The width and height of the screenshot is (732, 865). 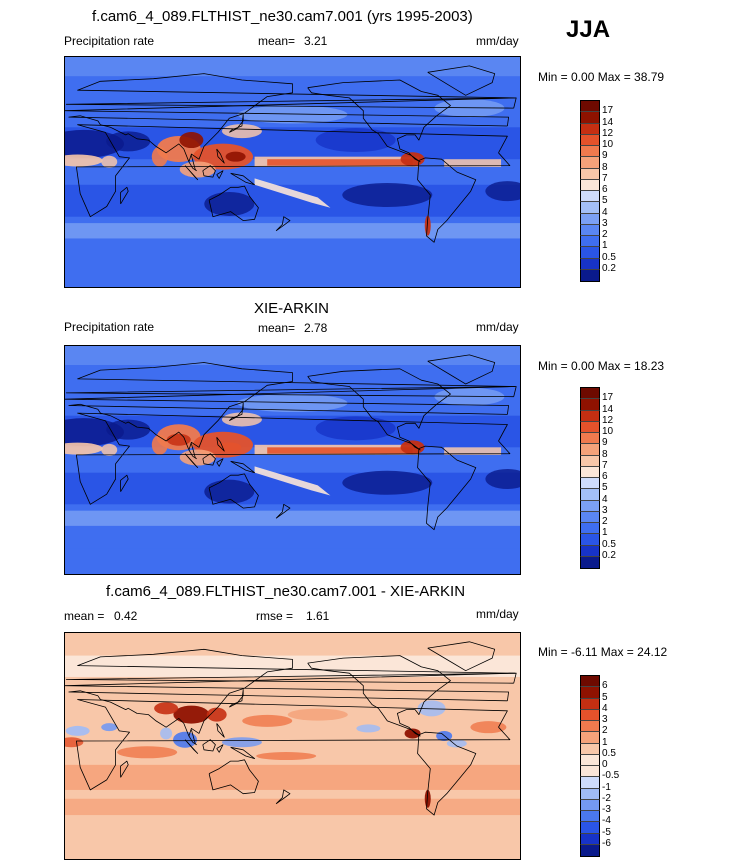 What do you see at coordinates (601, 366) in the screenshot?
I see `panel2-minmax: Min = 0.00 Max = 18.23` at bounding box center [601, 366].